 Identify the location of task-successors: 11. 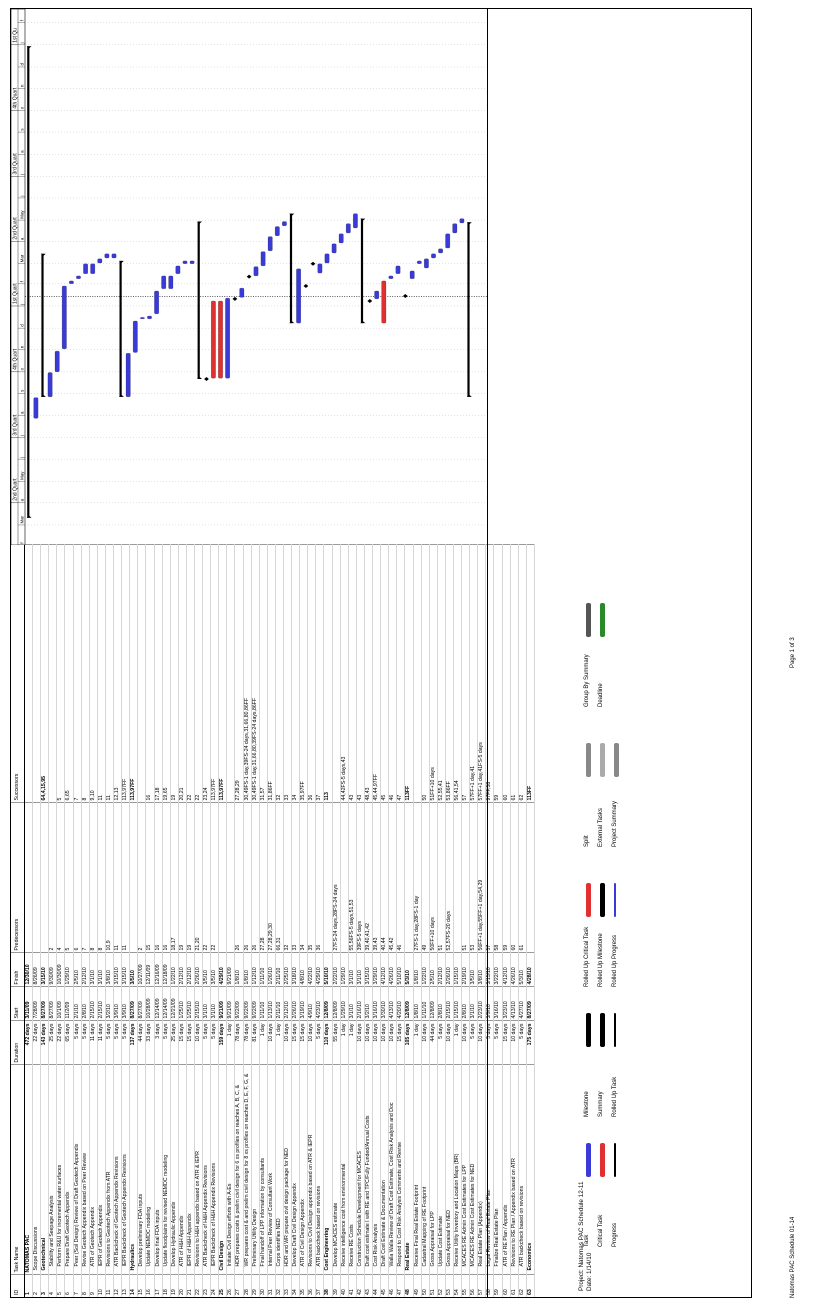
(101, 674).